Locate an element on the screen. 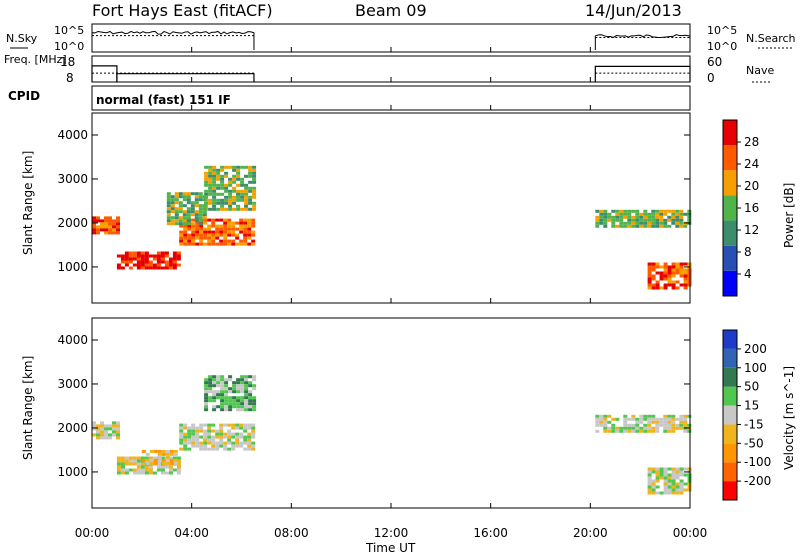 The width and height of the screenshot is (800, 558). power-colorbar: 28 24 20 16 12 8 4 is located at coordinates (740, 208).